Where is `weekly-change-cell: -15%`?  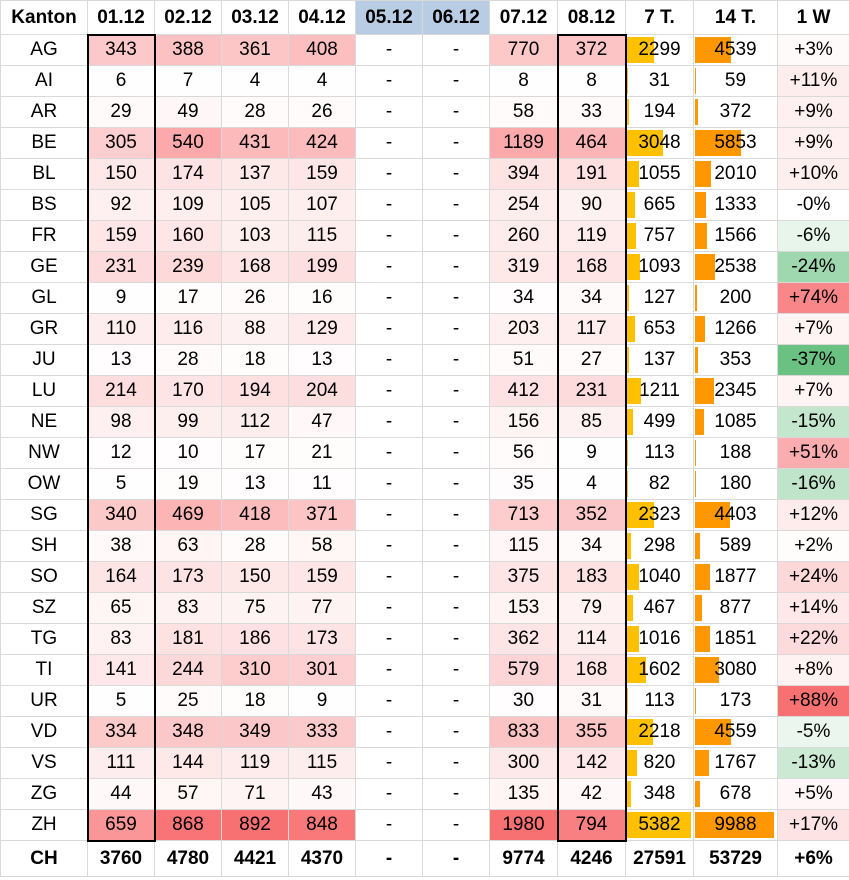
weekly-change-cell: -15% is located at coordinates (813, 422).